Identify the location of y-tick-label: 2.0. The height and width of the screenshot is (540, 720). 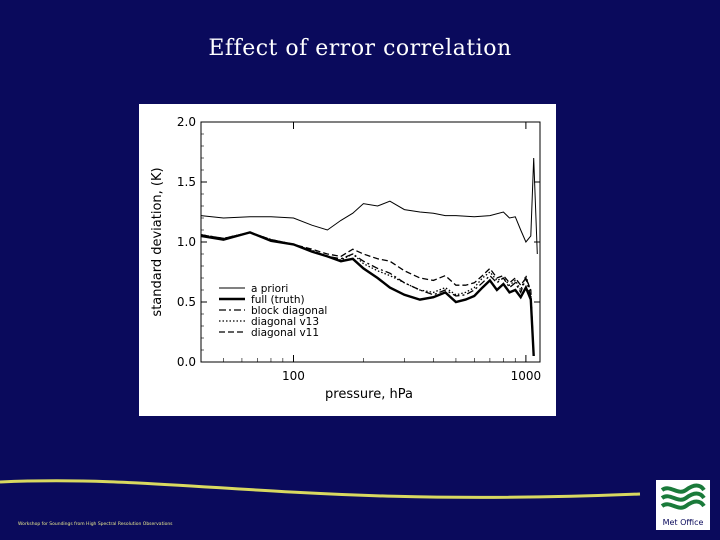
(186, 122).